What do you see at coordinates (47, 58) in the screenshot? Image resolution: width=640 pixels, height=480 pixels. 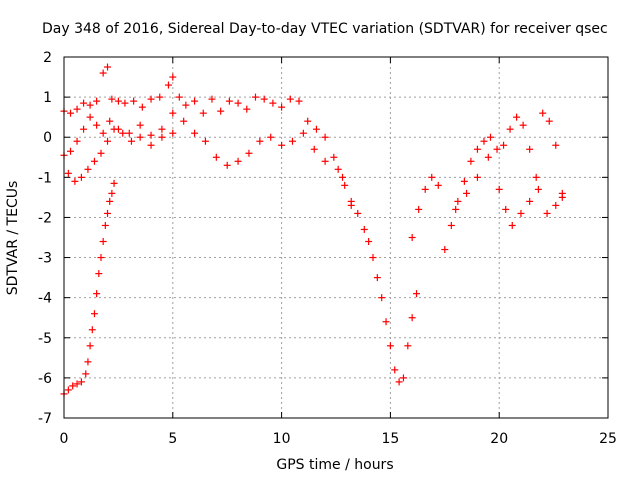 I see `y-tick-label: 2` at bounding box center [47, 58].